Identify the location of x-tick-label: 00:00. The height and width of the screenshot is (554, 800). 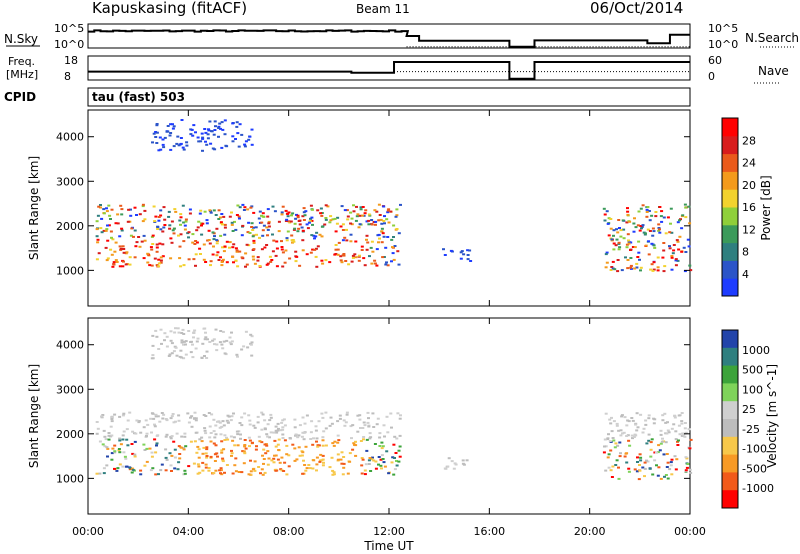
(88, 531).